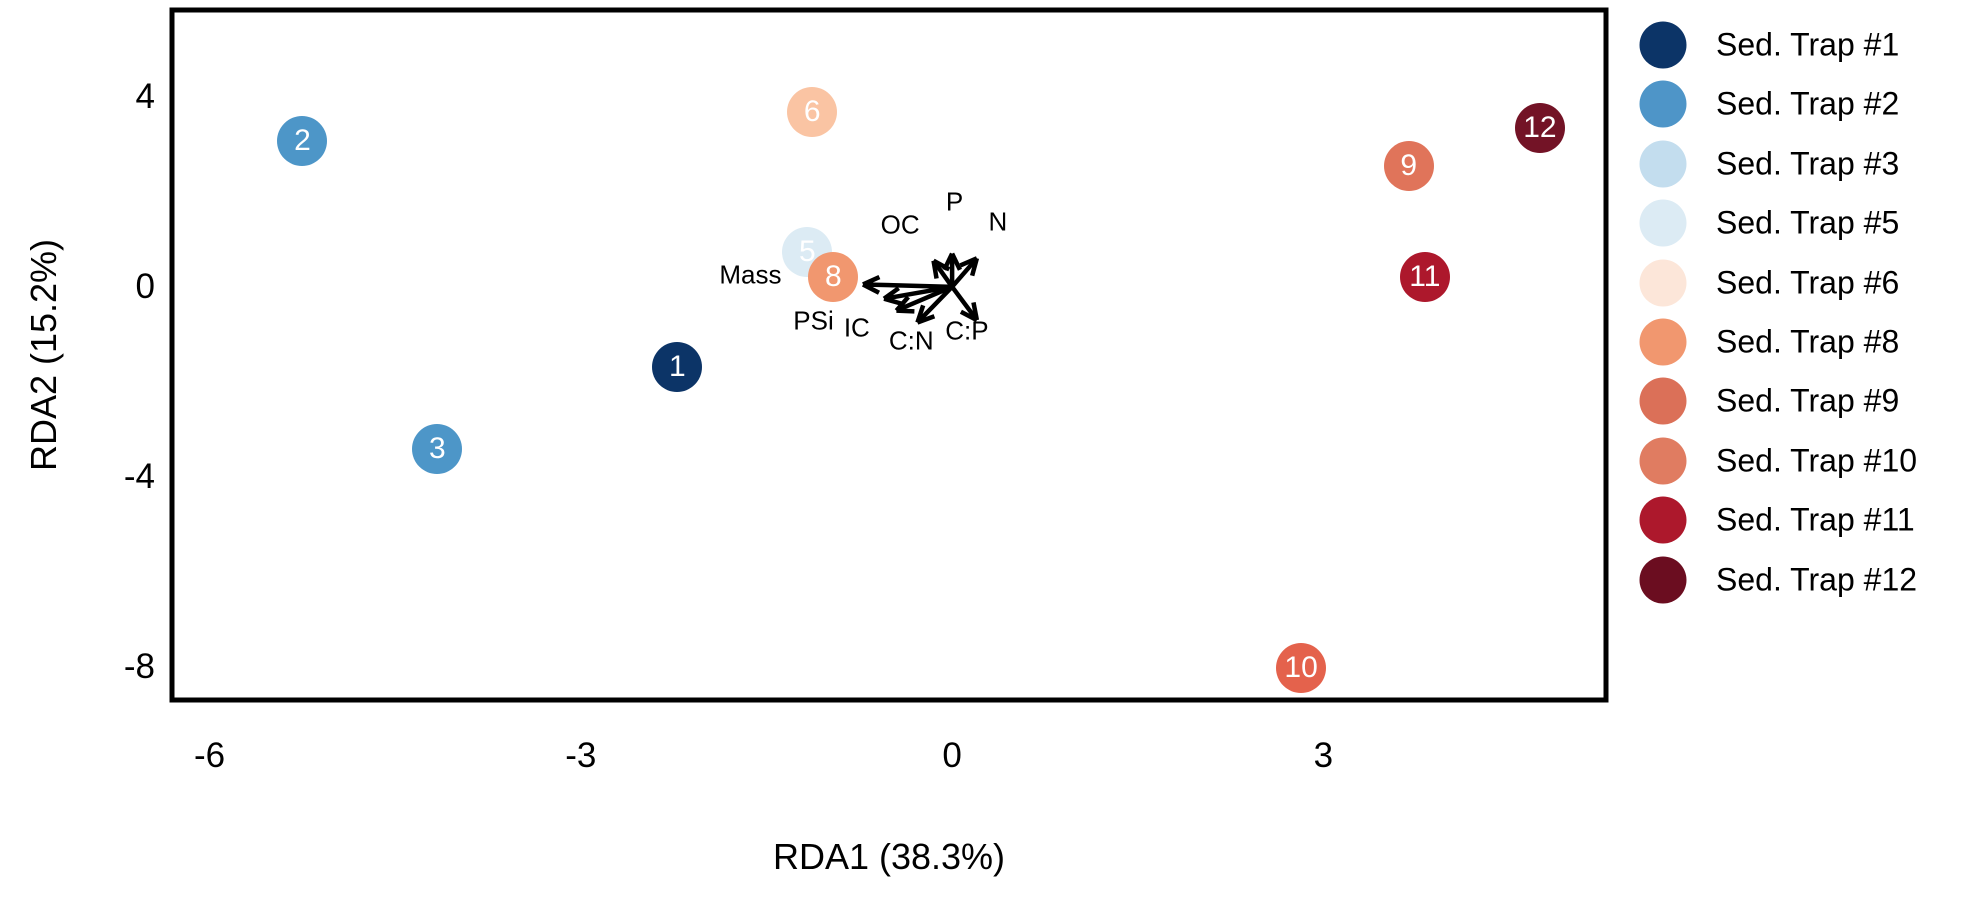 This screenshot has height=922, width=1968. I want to click on env-label-mass: Mass, so click(750, 274).